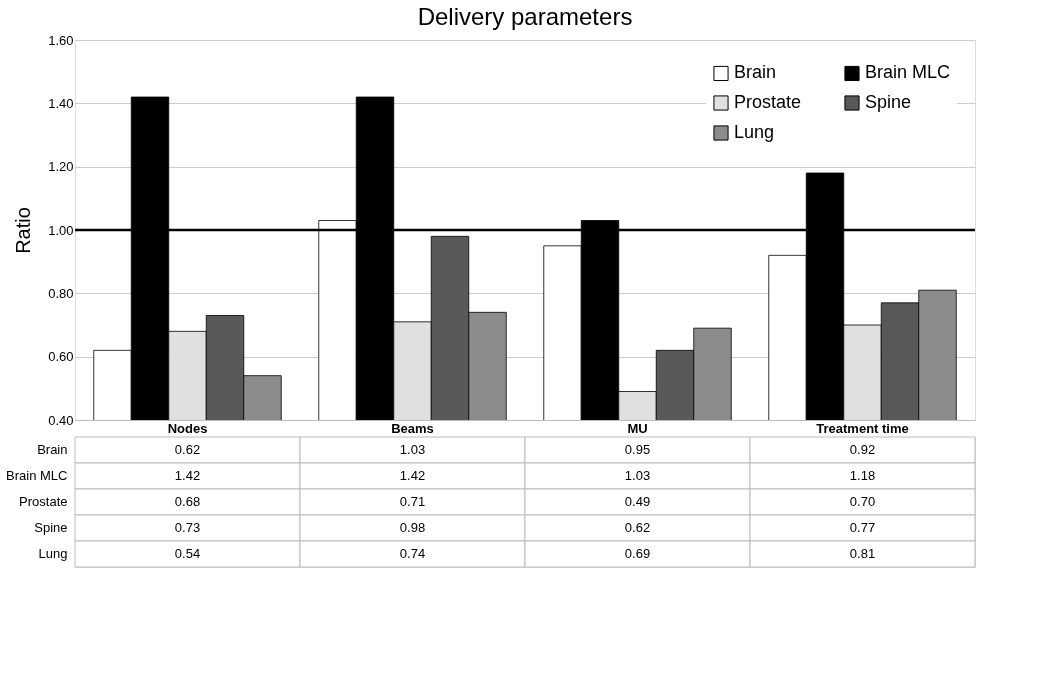 The image size is (1051, 693). Describe the element at coordinates (61, 420) in the screenshot. I see `y-tick-label: 0.40` at that location.